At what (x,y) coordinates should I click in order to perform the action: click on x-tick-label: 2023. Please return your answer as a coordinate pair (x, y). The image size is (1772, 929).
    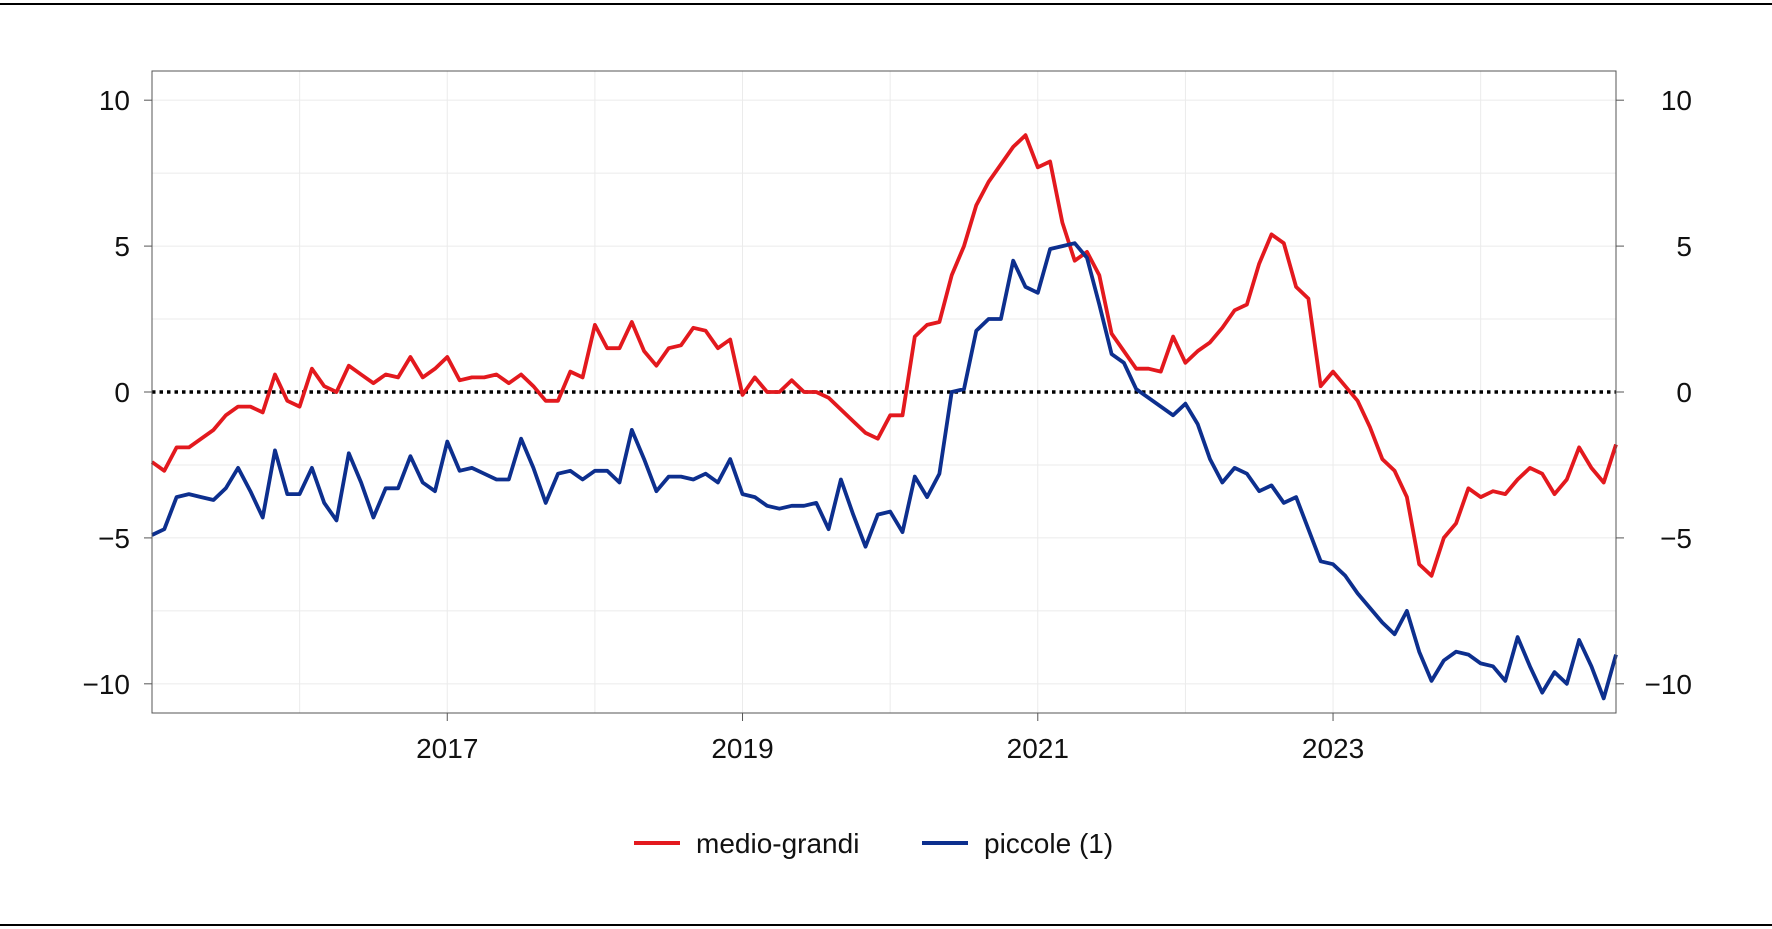
    Looking at the image, I should click on (1333, 748).